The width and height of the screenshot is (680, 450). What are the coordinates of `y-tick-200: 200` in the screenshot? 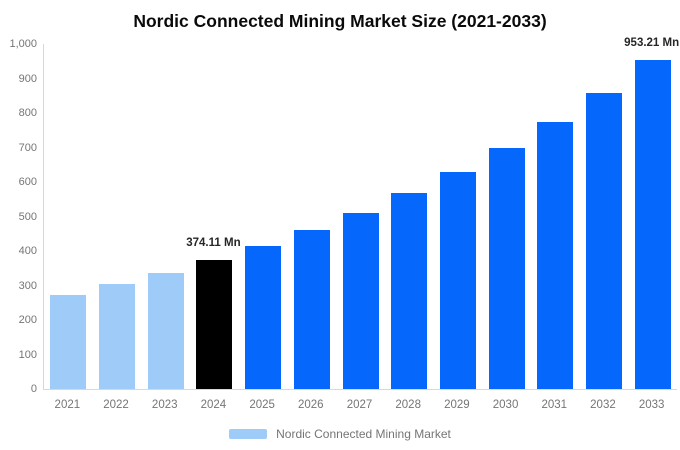 It's located at (27, 320).